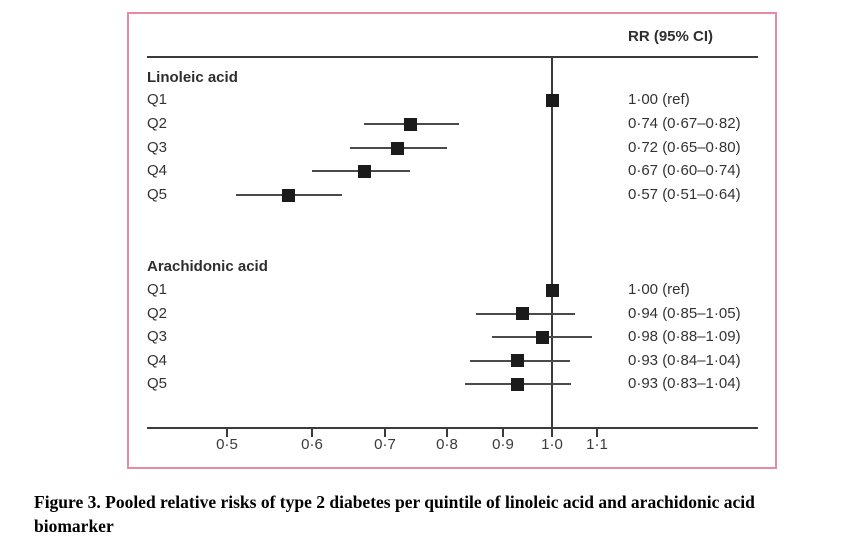 The image size is (867, 544). What do you see at coordinates (671, 36) in the screenshot?
I see `column-header-rr-ci: RR (95% CI)` at bounding box center [671, 36].